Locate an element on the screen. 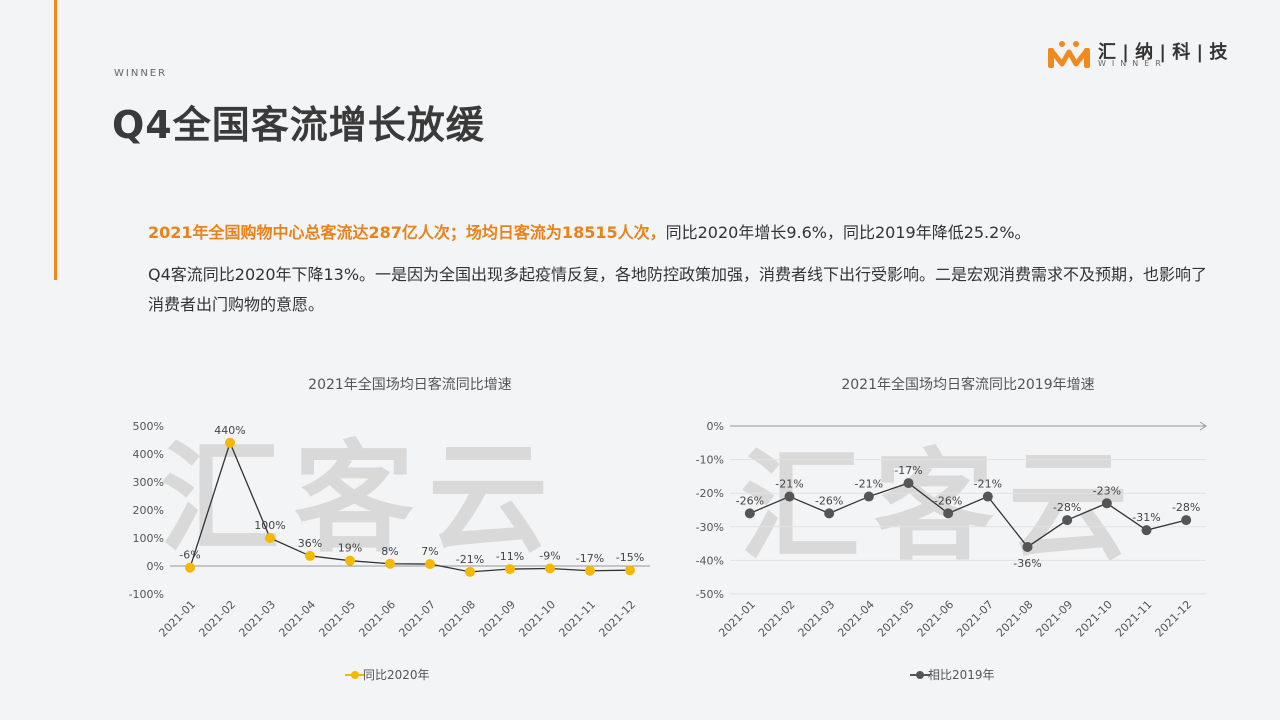  x-axis-arrow is located at coordinates (1203, 426).